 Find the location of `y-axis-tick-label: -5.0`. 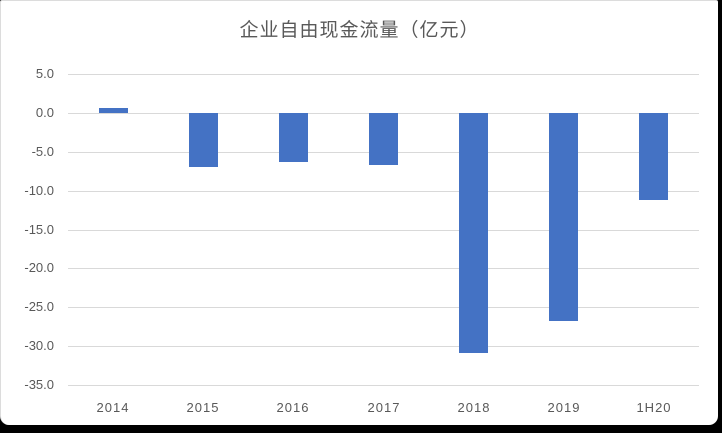

y-axis-tick-label: -5.0 is located at coordinates (42, 151).